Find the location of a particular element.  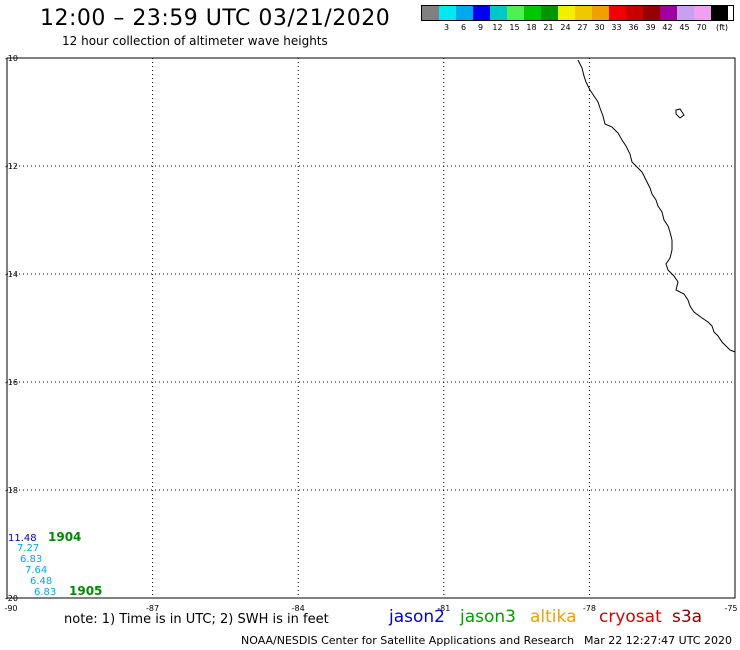

lon-tick-label: -87 is located at coordinates (152, 608).